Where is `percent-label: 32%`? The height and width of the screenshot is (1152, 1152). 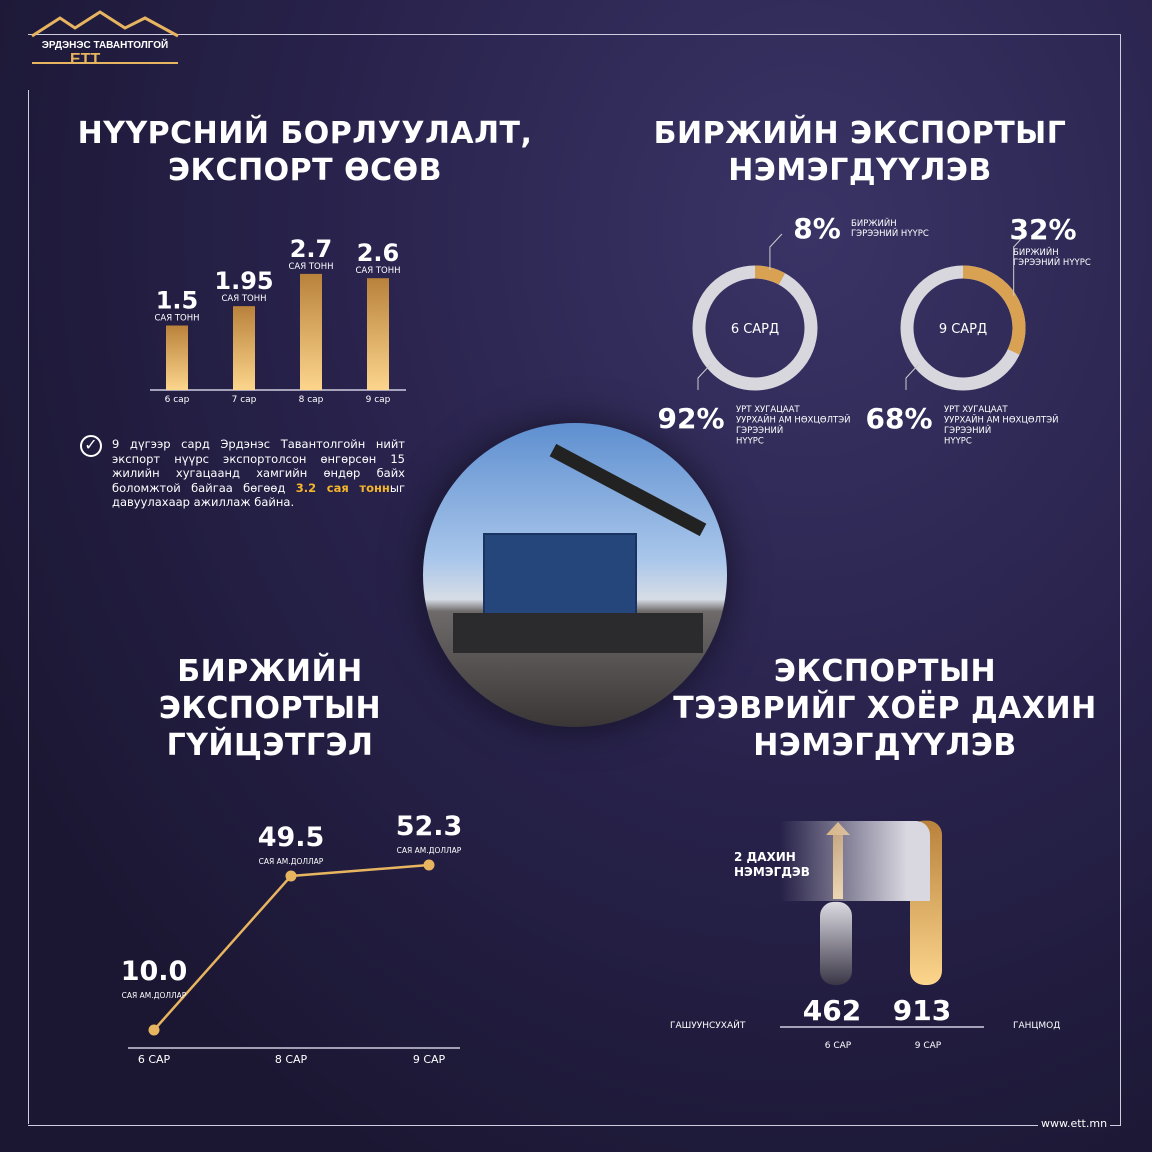
percent-label: 32% is located at coordinates (1042, 229).